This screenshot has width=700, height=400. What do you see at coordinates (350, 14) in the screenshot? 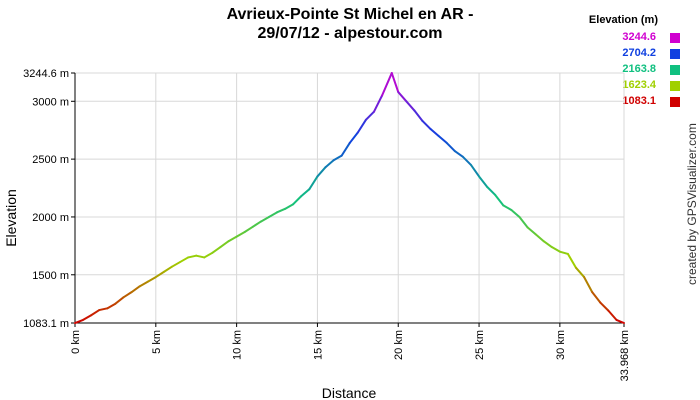
I see `chart-title-line1: Avrieux-Pointe St Michel en AR -` at bounding box center [350, 14].